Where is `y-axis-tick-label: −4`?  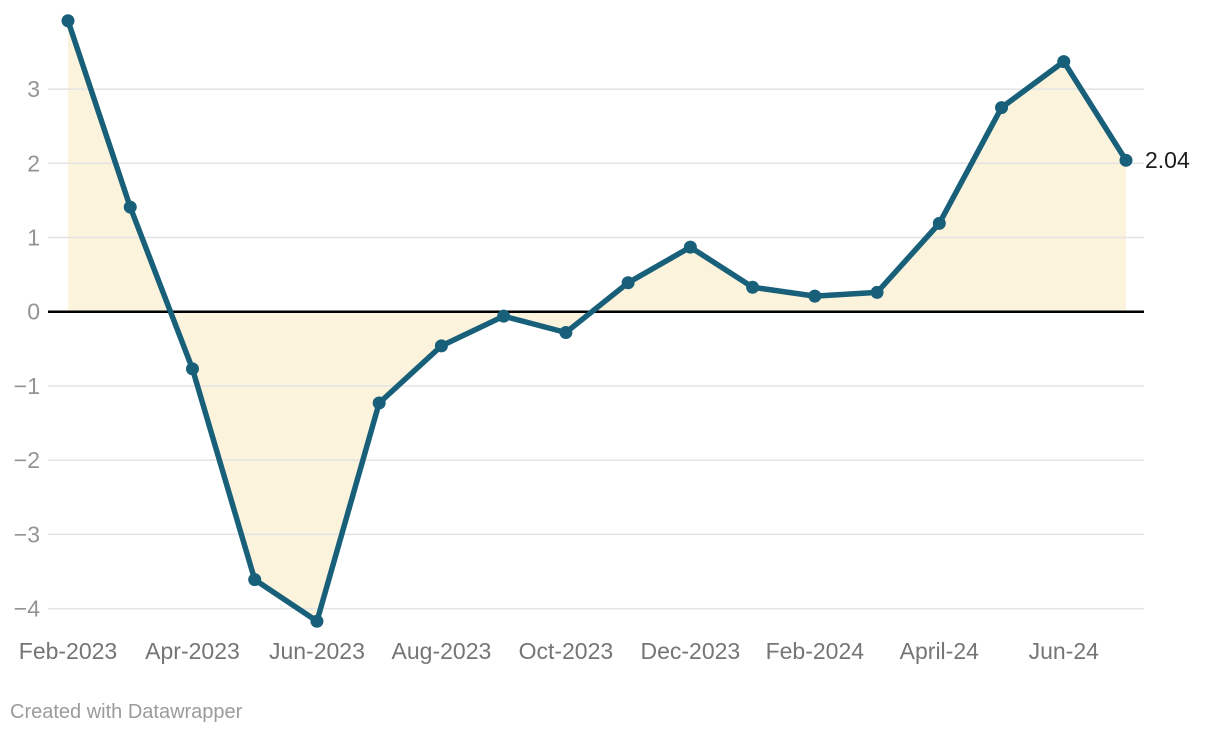
y-axis-tick-label: −4 is located at coordinates (27, 609).